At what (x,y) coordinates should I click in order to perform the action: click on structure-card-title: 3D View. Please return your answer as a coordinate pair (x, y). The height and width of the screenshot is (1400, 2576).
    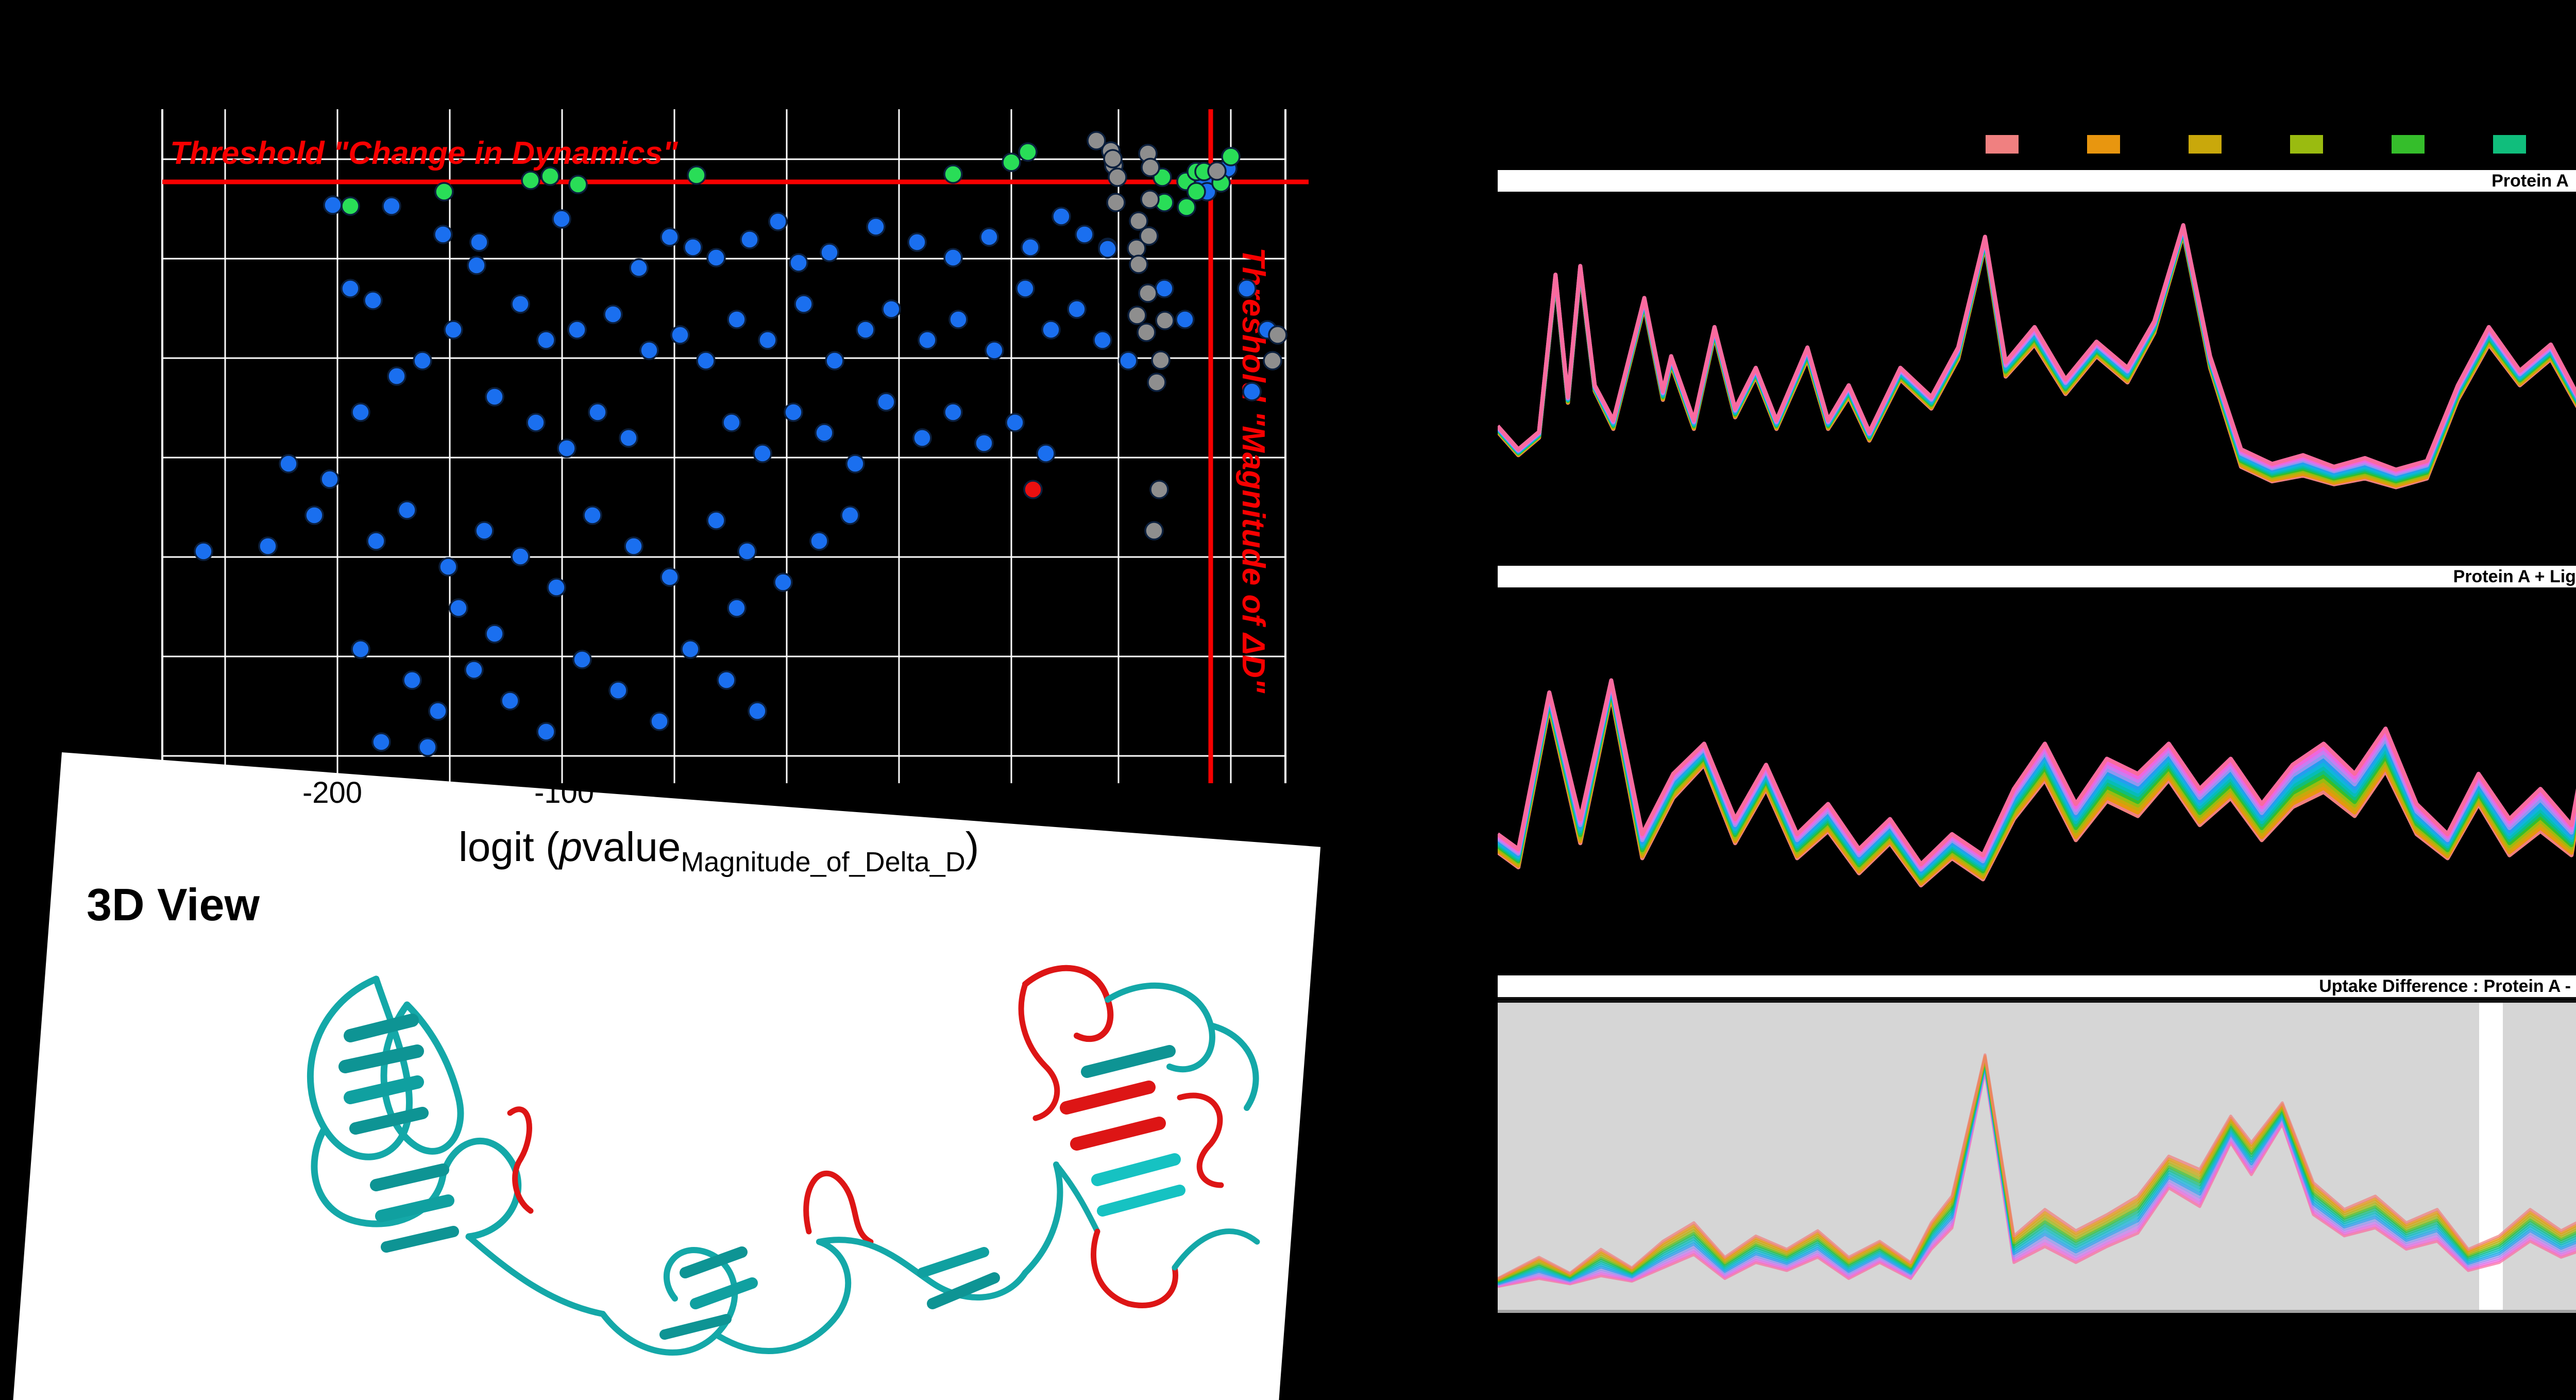
    Looking at the image, I should click on (173, 904).